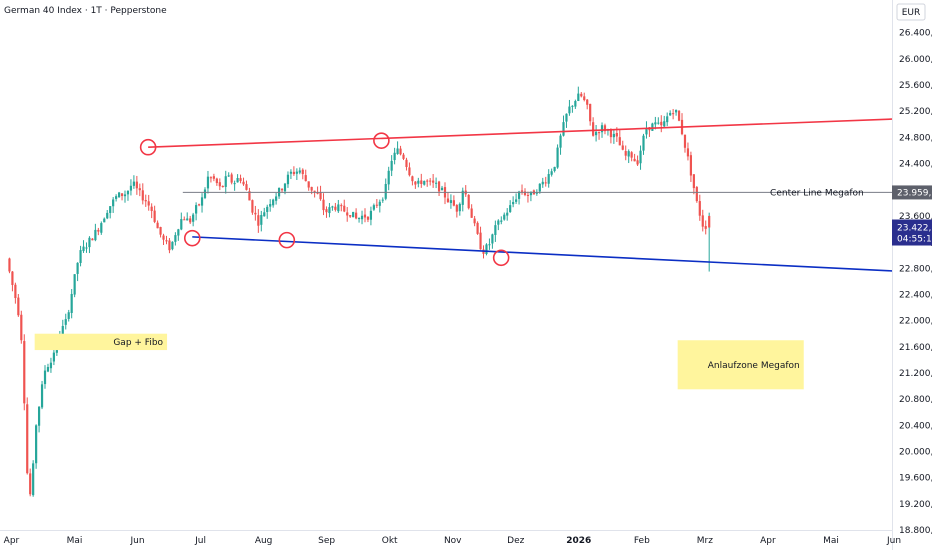  I want to click on y-tick-label: 25.200,0, so click(915, 112).